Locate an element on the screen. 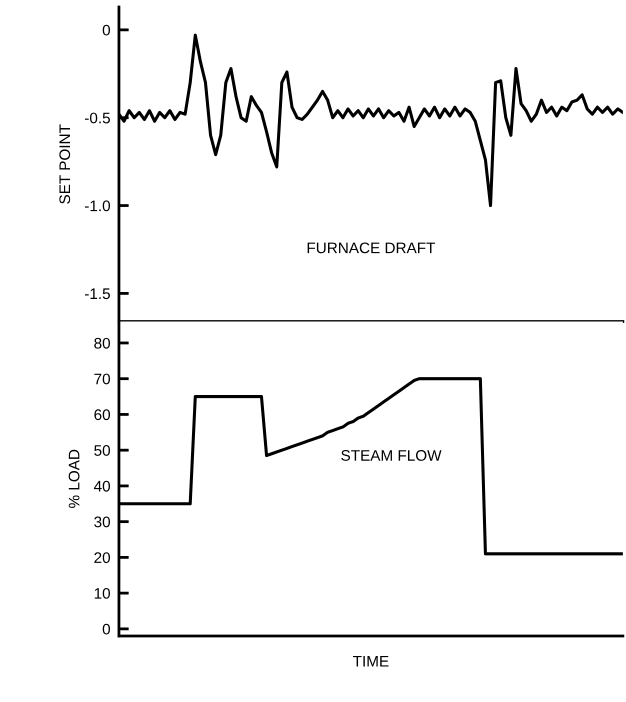 This screenshot has width=626, height=702. y-tick-label: 40 is located at coordinates (102, 486).